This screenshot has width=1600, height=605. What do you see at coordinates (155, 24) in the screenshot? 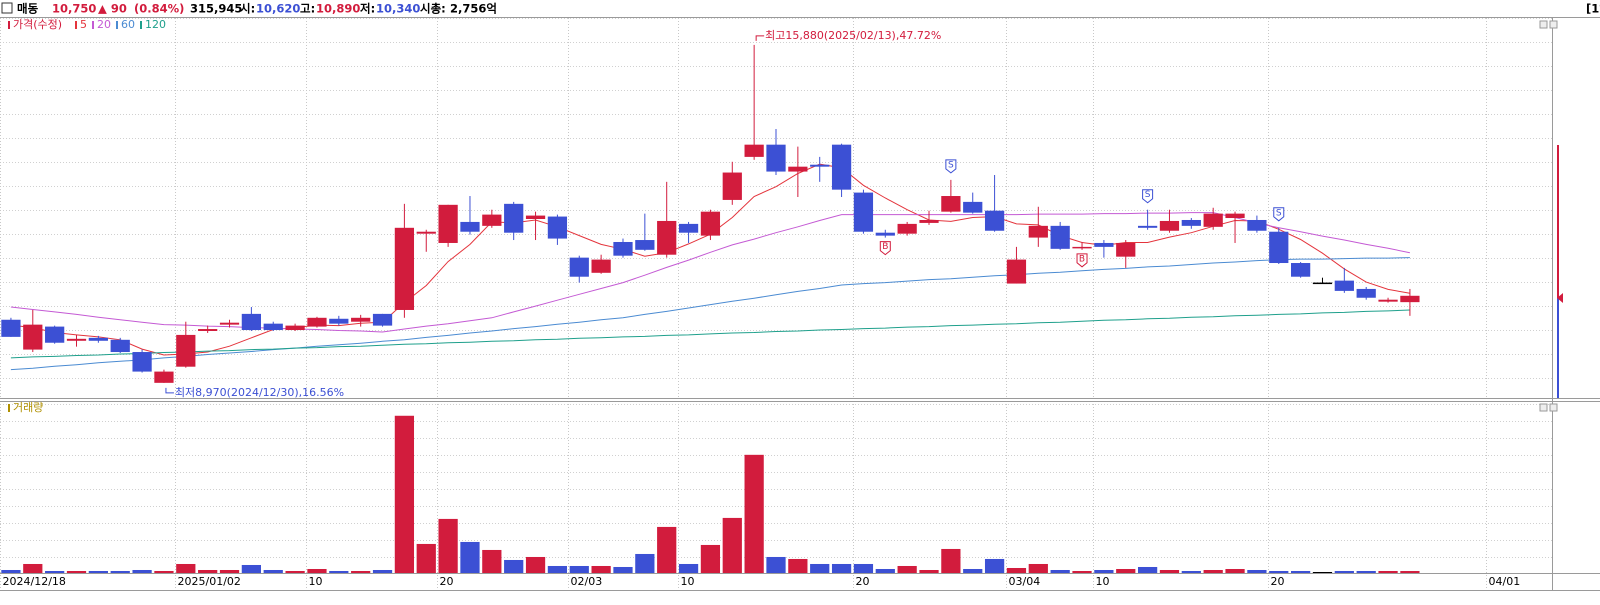
I see `legend-entry: 120` at bounding box center [155, 24].